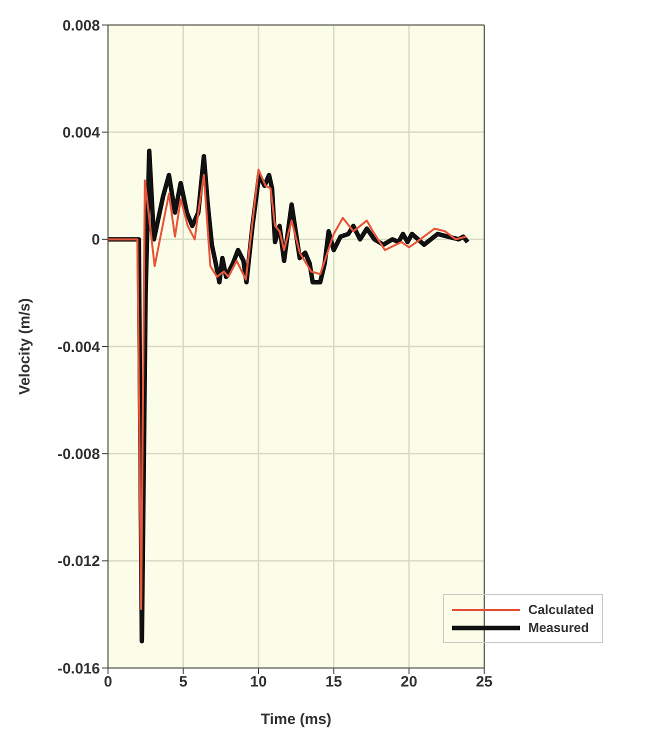  I want to click on y-tick-label: 0, so click(96, 240).